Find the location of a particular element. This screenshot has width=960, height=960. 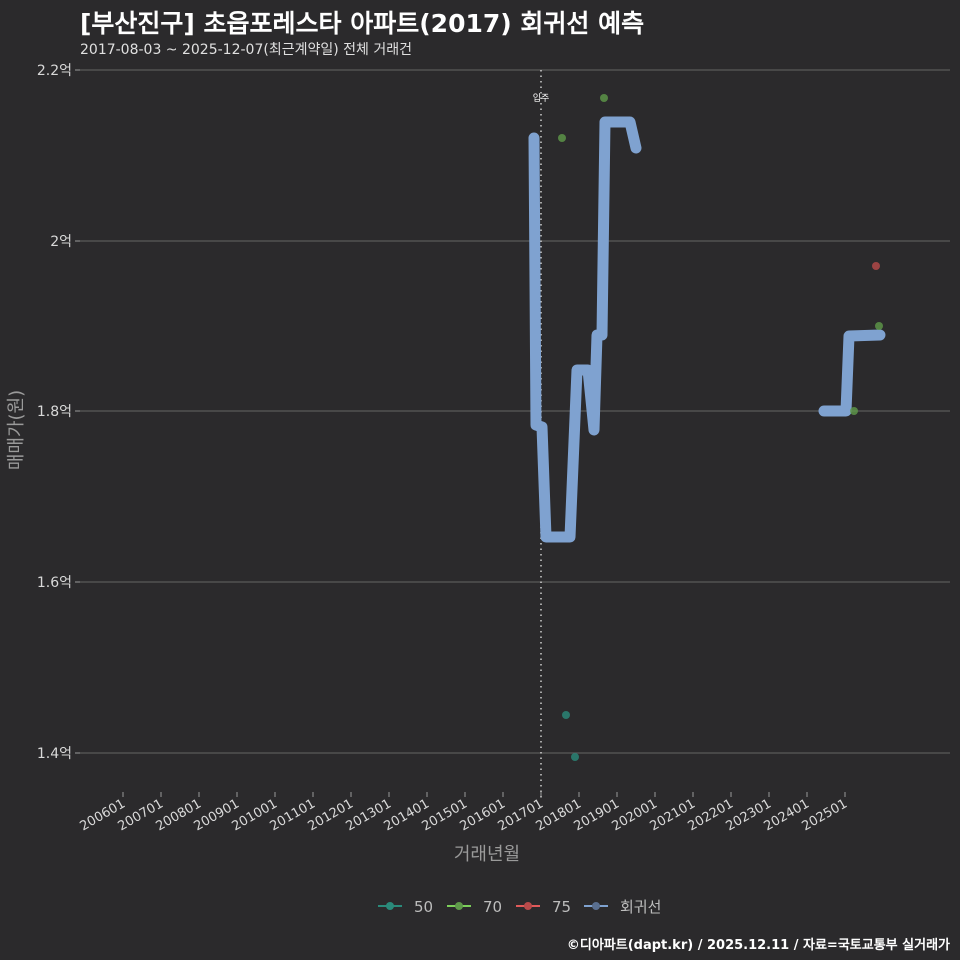

y-tick-label: 2억 is located at coordinates (61, 242).